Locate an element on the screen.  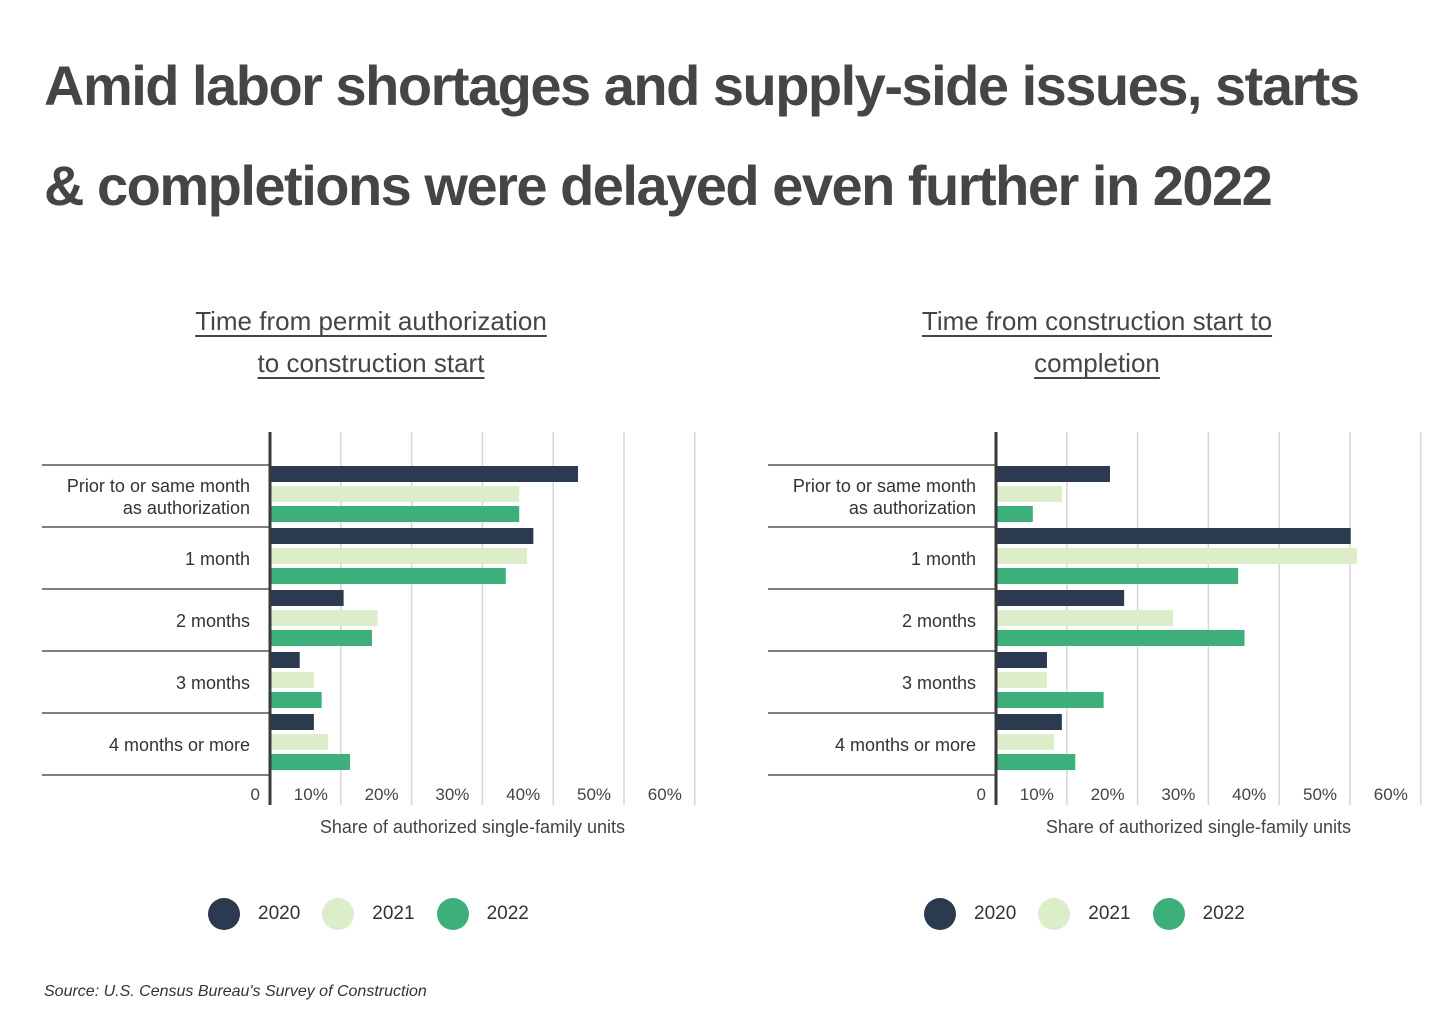
chart-title-line-1: Time from permit authorization is located at coordinates (371, 321).